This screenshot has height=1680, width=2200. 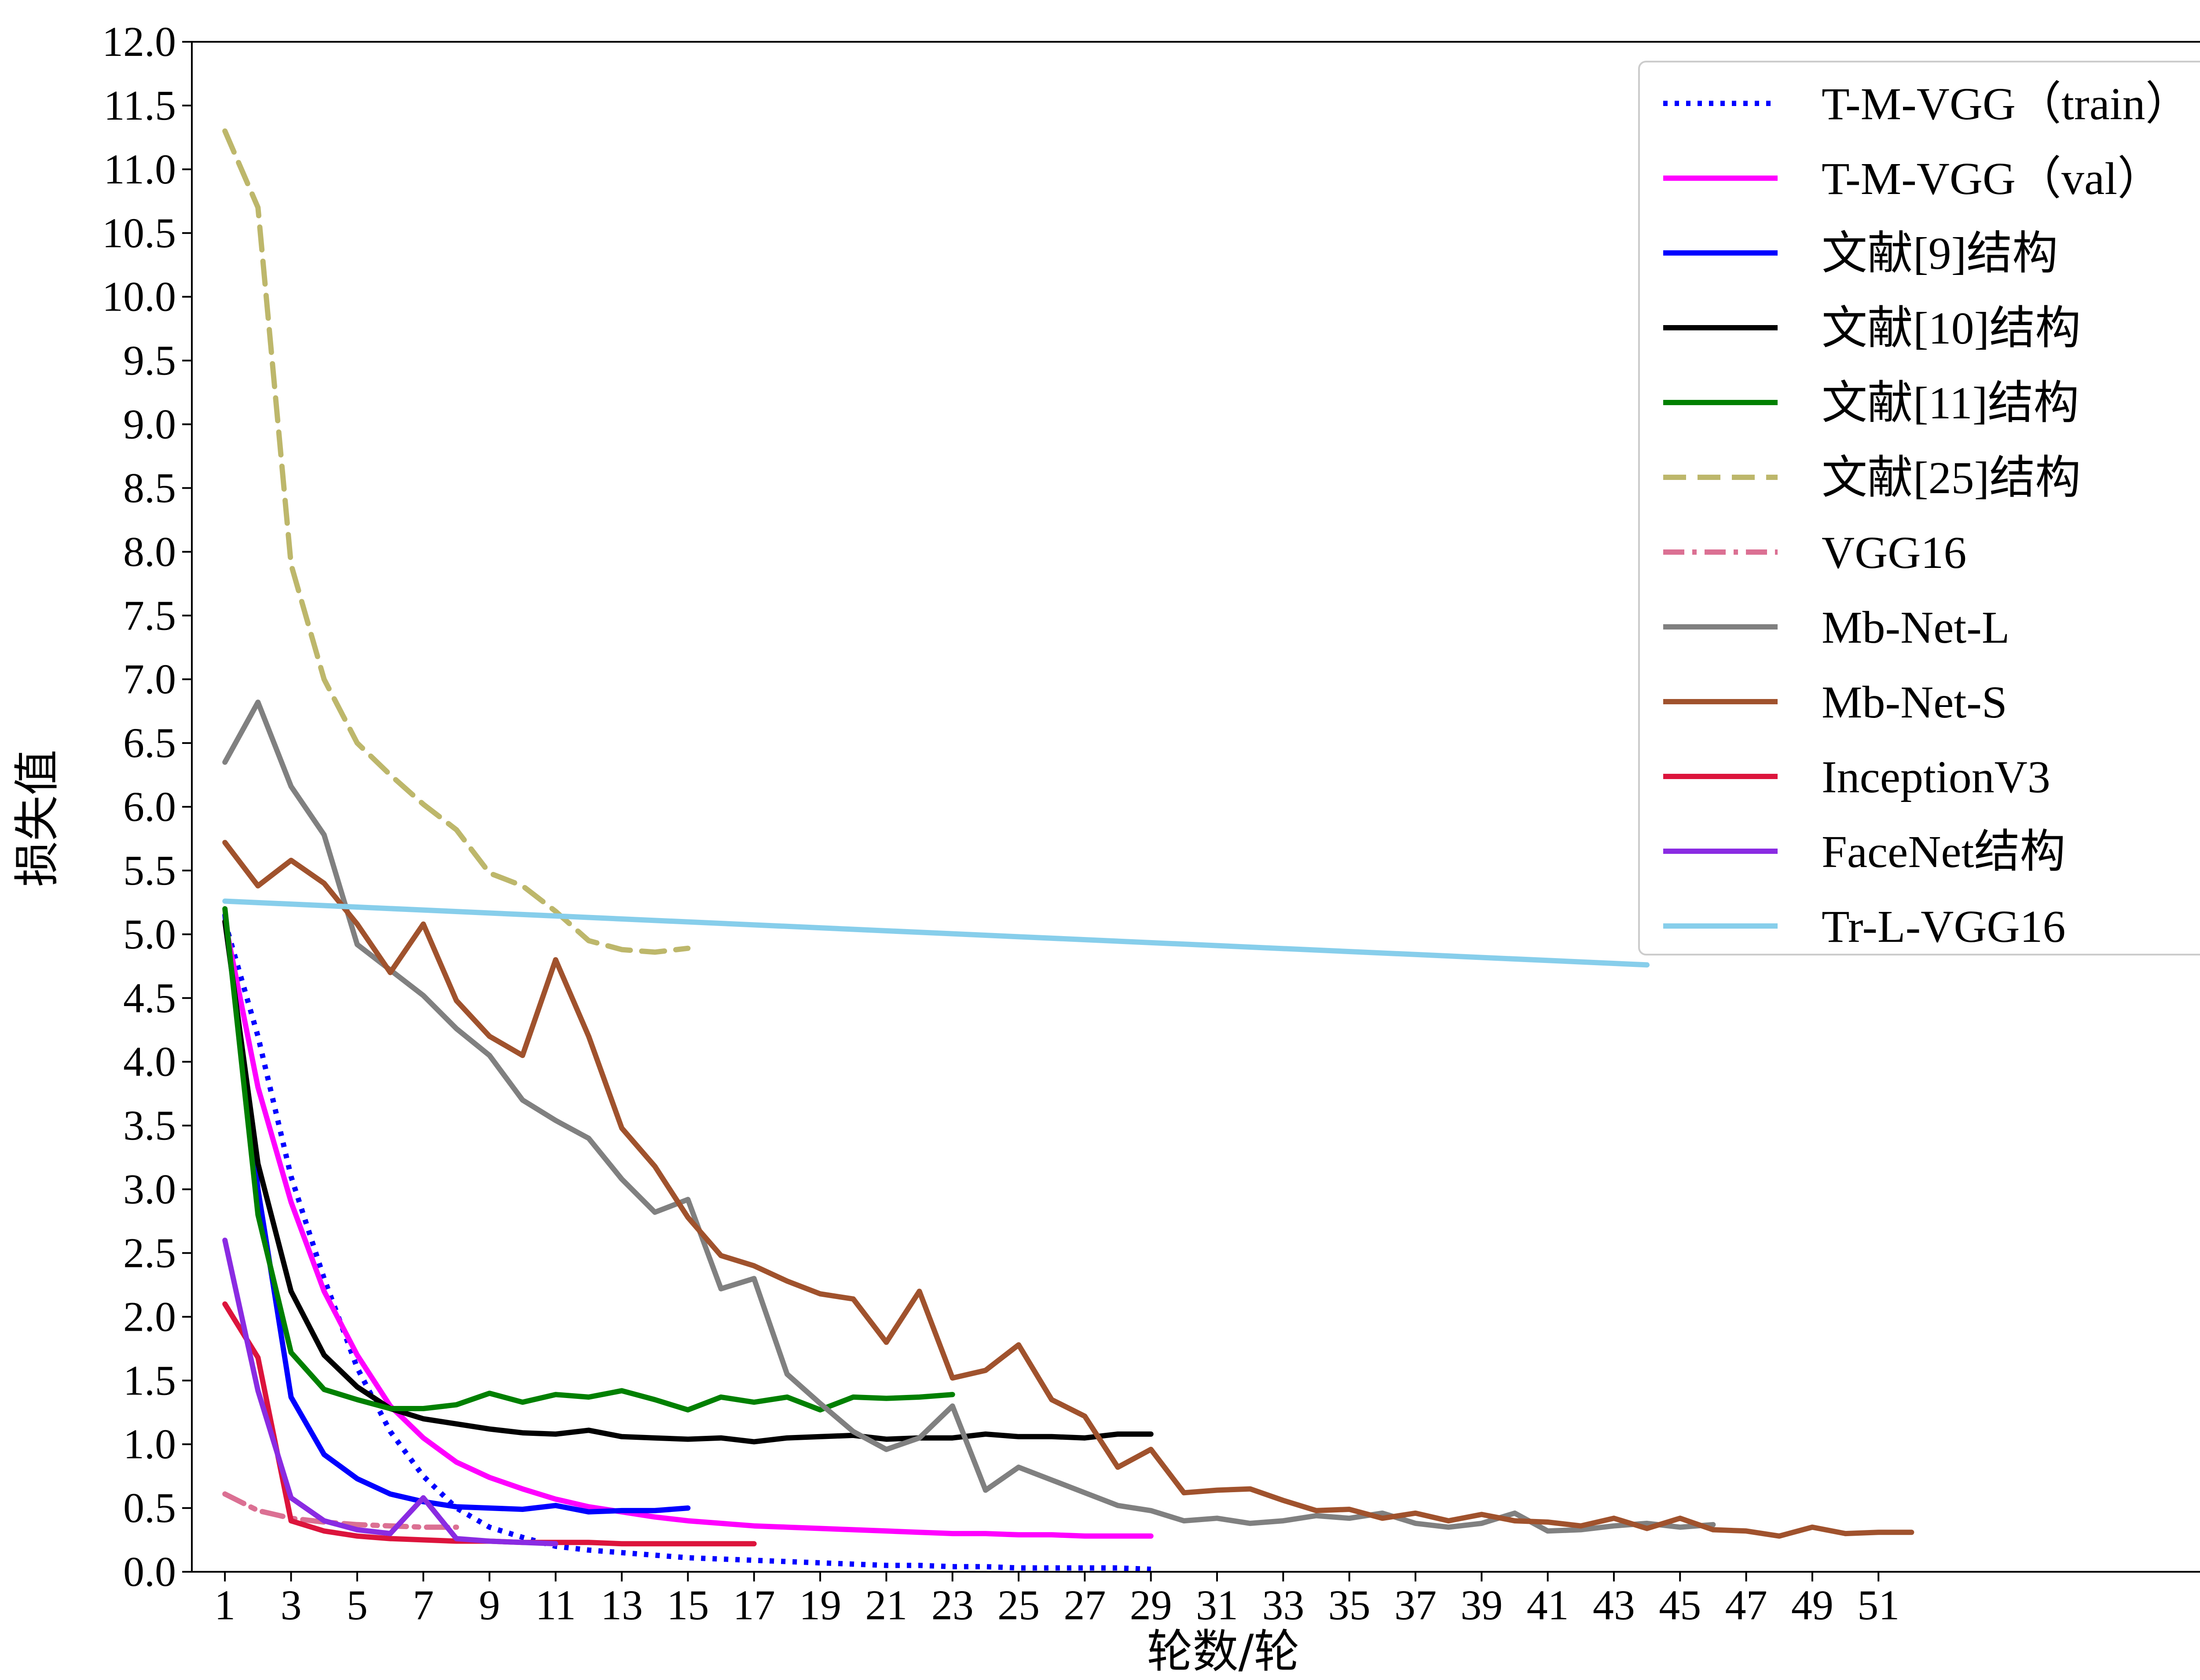 What do you see at coordinates (37, 819) in the screenshot?
I see `y-axis-title: 损失值` at bounding box center [37, 819].